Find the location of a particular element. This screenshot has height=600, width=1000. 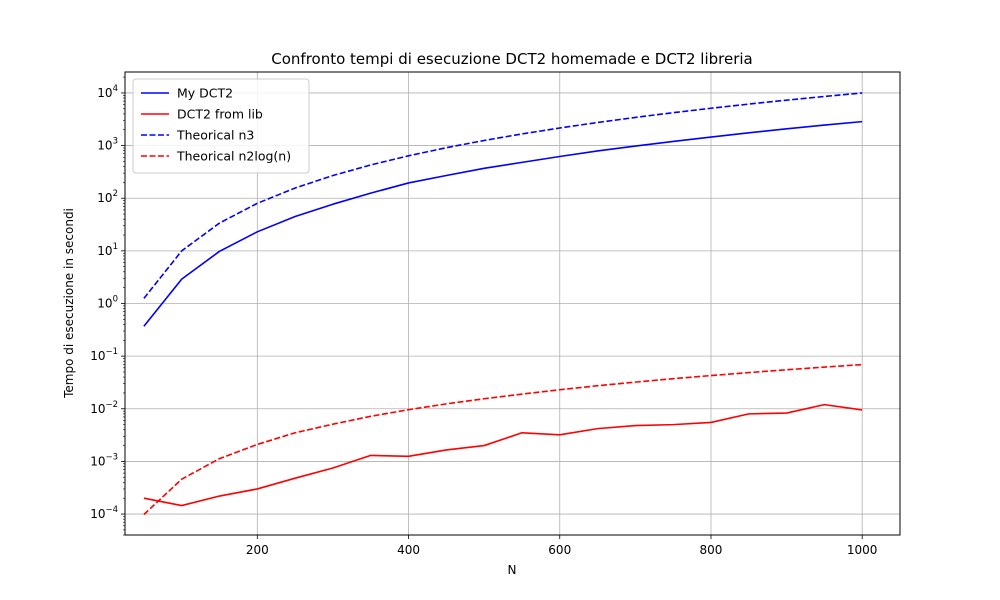

y-tick-label: 10¹ is located at coordinates (107, 250).